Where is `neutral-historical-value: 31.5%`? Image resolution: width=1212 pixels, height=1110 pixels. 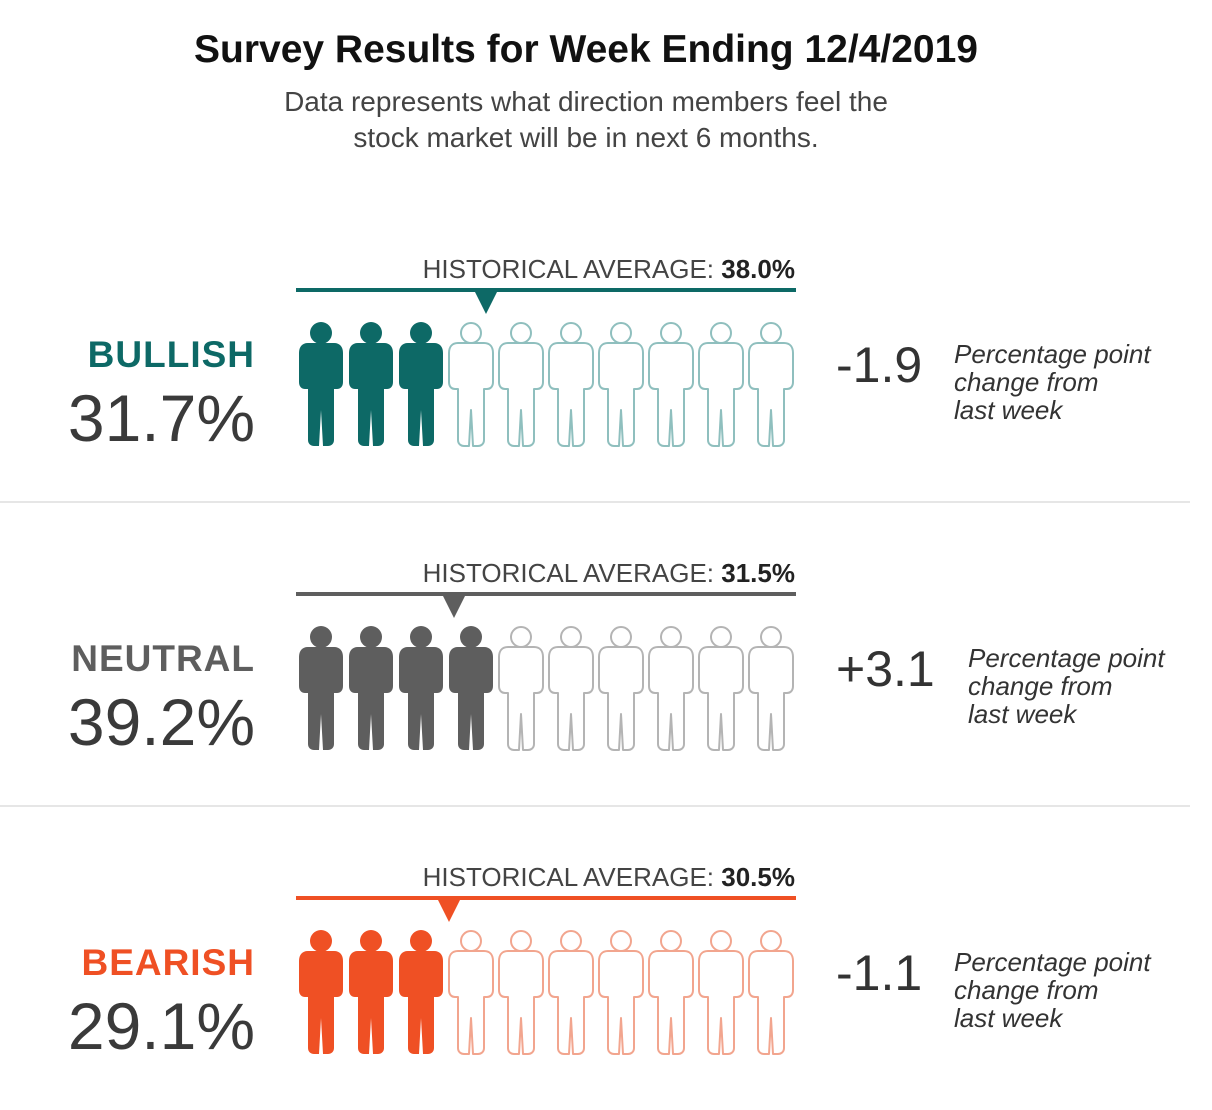
neutral-historical-value: 31.5% is located at coordinates (758, 573).